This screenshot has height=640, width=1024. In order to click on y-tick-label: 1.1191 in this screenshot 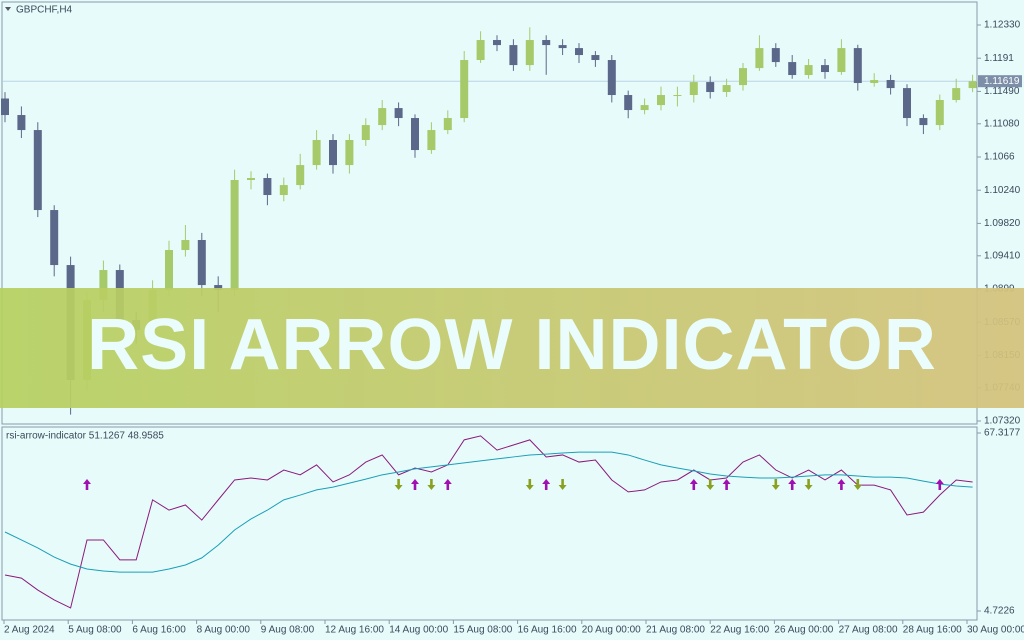, I will do `click(999, 58)`.